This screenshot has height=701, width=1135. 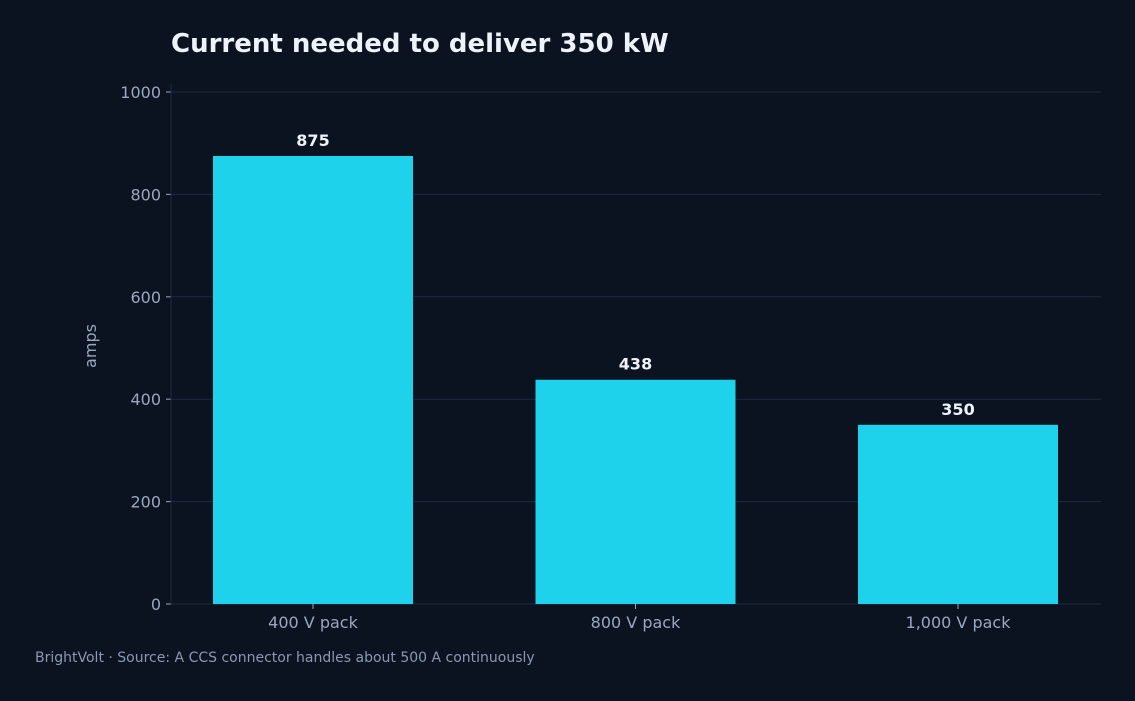 I want to click on bar-value-label: 350, so click(x=957, y=409).